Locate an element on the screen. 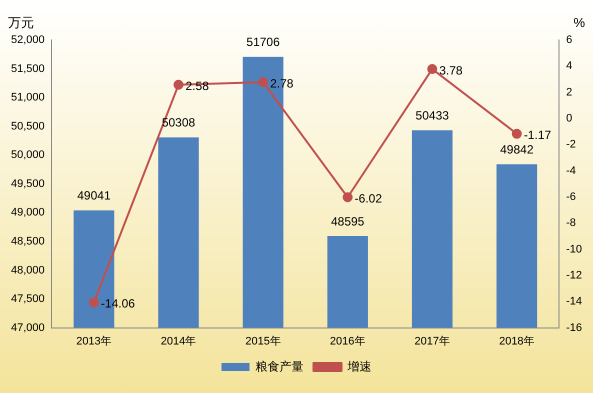 The width and height of the screenshot is (593, 393). y2-tick-label: -10 is located at coordinates (574, 249).